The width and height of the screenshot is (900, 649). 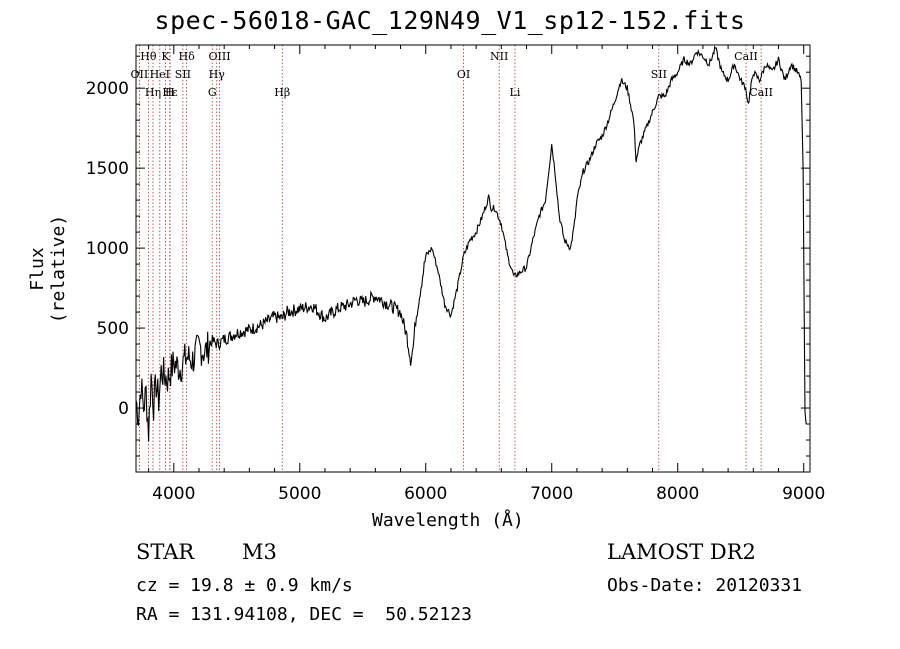 What do you see at coordinates (448, 520) in the screenshot?
I see `x-axis-label: Wavelength (Å)` at bounding box center [448, 520].